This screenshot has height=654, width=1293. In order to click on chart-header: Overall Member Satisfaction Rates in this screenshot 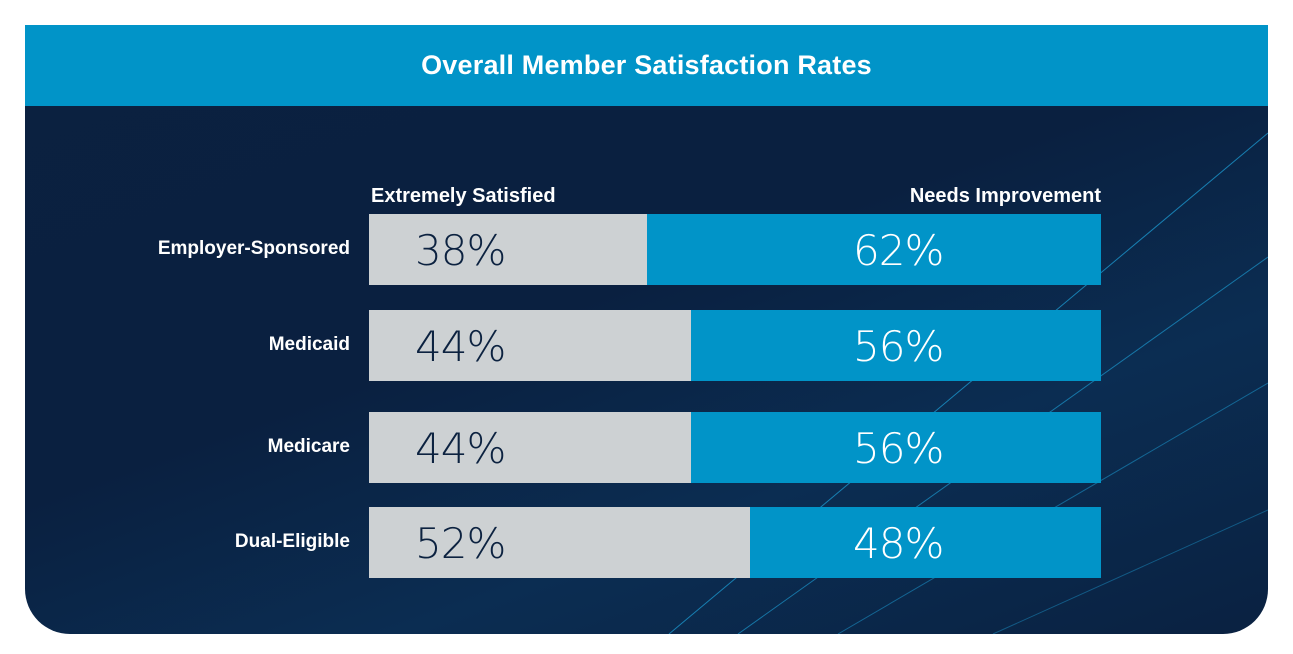, I will do `click(646, 65)`.